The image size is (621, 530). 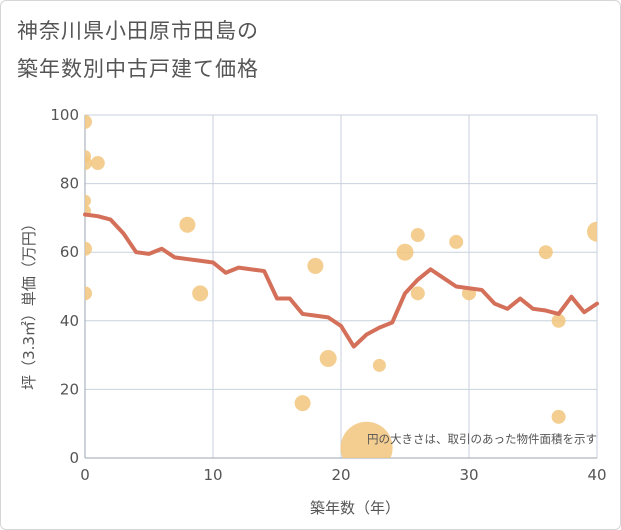 What do you see at coordinates (69, 184) in the screenshot?
I see `y-tick-label: 80` at bounding box center [69, 184].